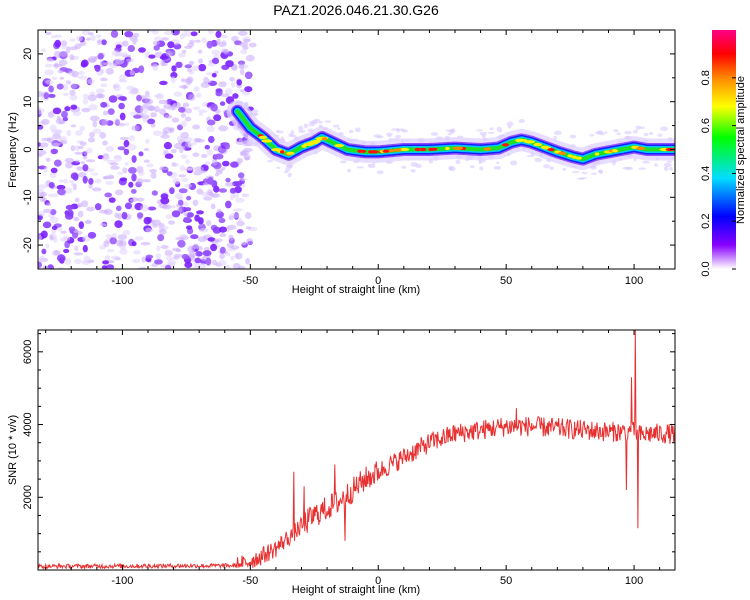  I want to click on x-tick-label: -100, so click(122, 581).